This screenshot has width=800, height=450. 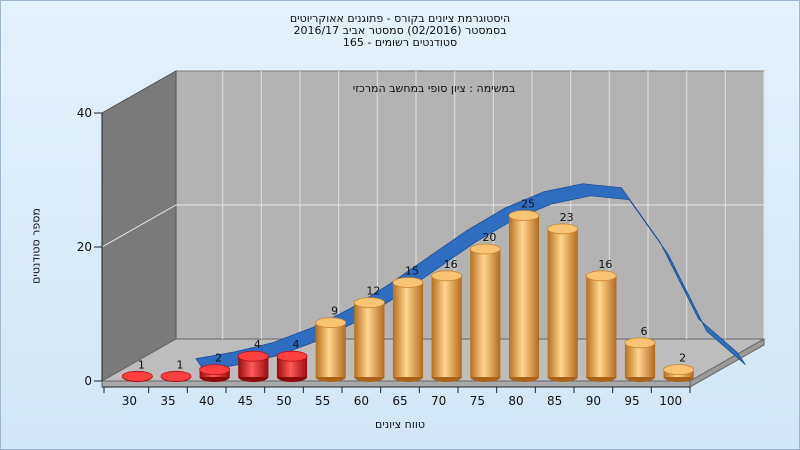 What do you see at coordinates (400, 424) in the screenshot?
I see `x-axis-label: טווח ציונים` at bounding box center [400, 424].